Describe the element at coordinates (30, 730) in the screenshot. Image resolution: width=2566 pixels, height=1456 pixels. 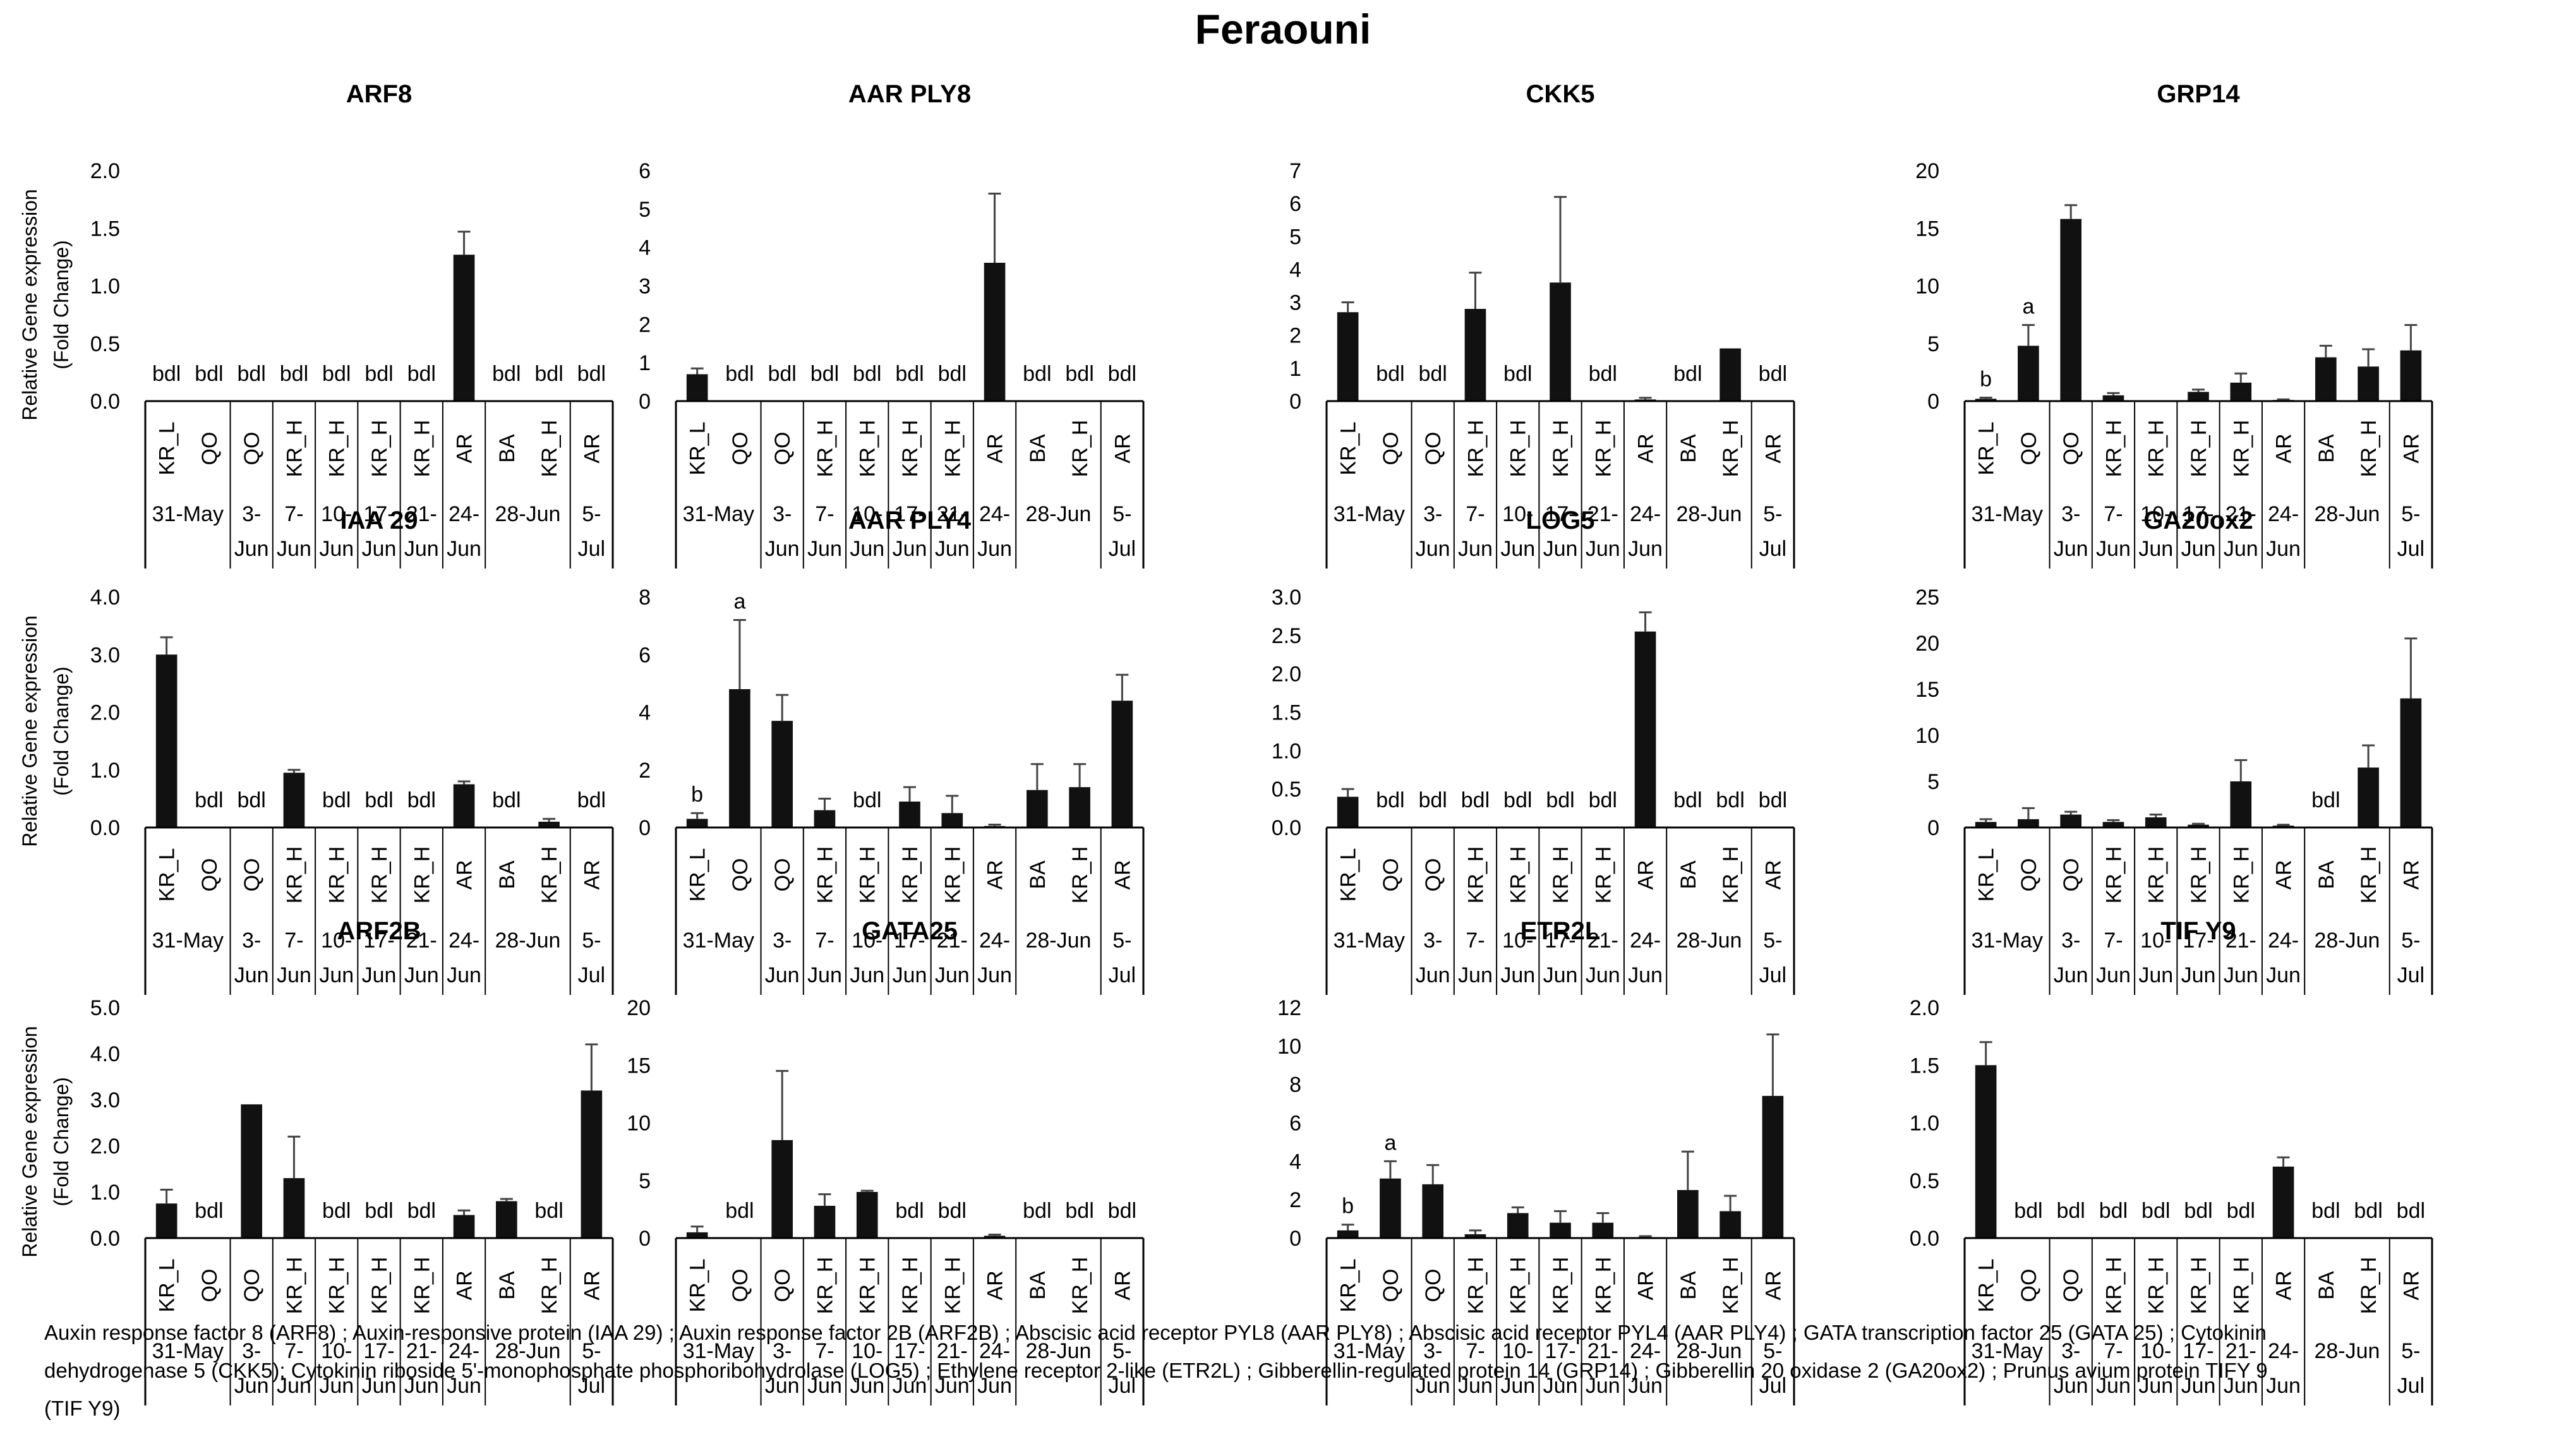
I see `y-axis-label: Relative Gene expression` at that location.